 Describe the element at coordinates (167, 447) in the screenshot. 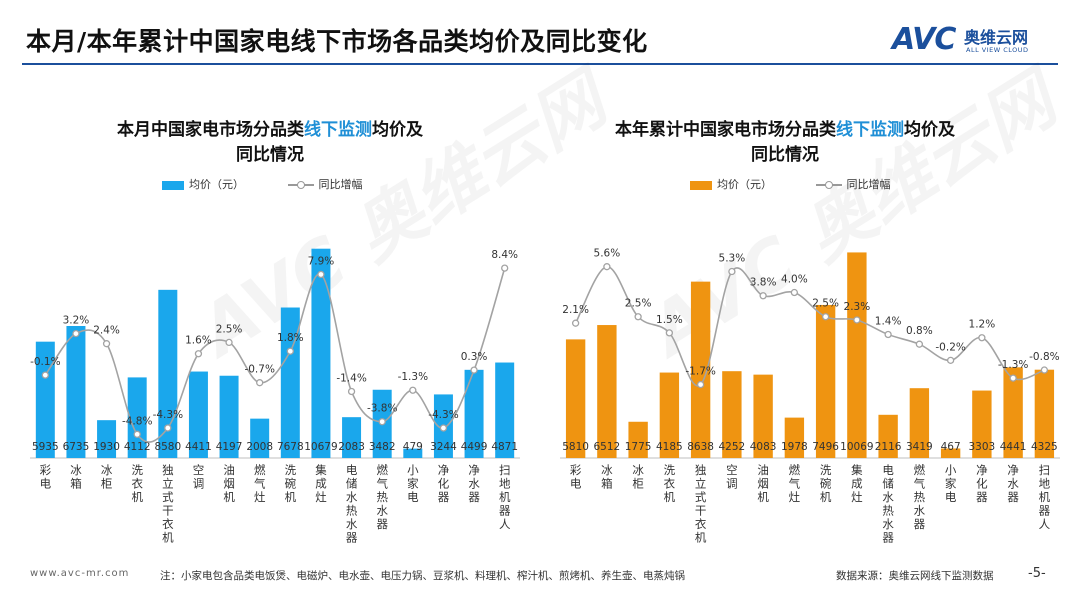

I see `bar-value-label: 8580` at that location.